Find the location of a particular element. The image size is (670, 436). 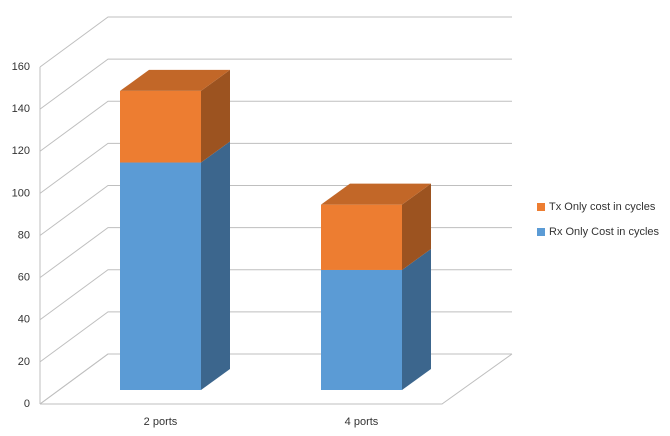

legend-label: Rx Only Cost in cycles is located at coordinates (604, 232).